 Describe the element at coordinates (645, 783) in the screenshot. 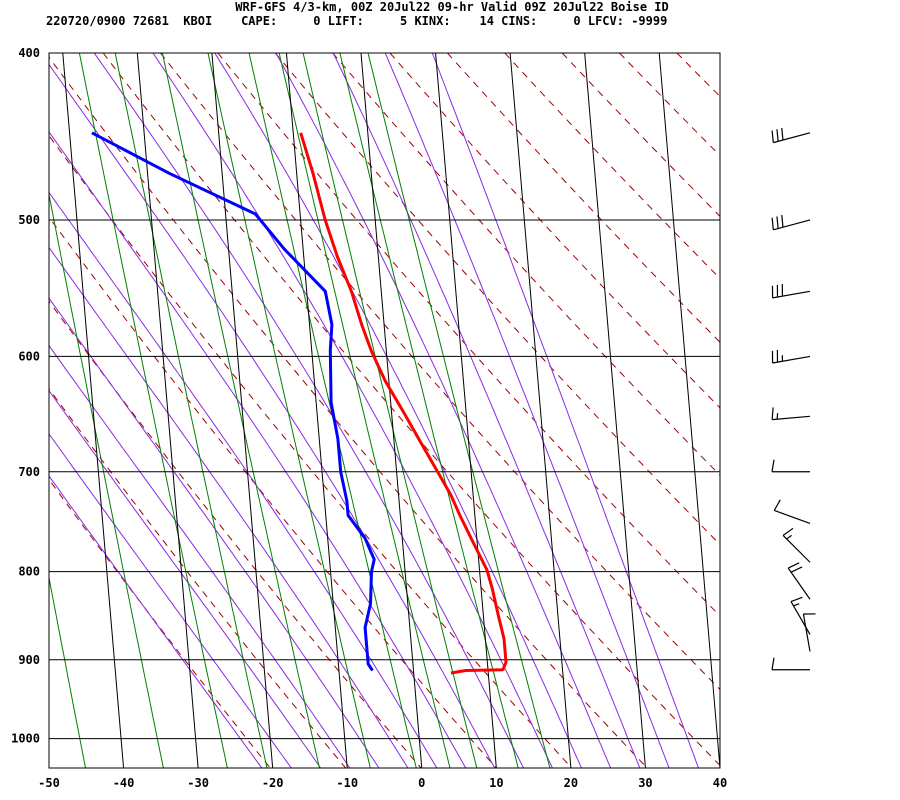

I see `temperature-tick-label: 30` at that location.